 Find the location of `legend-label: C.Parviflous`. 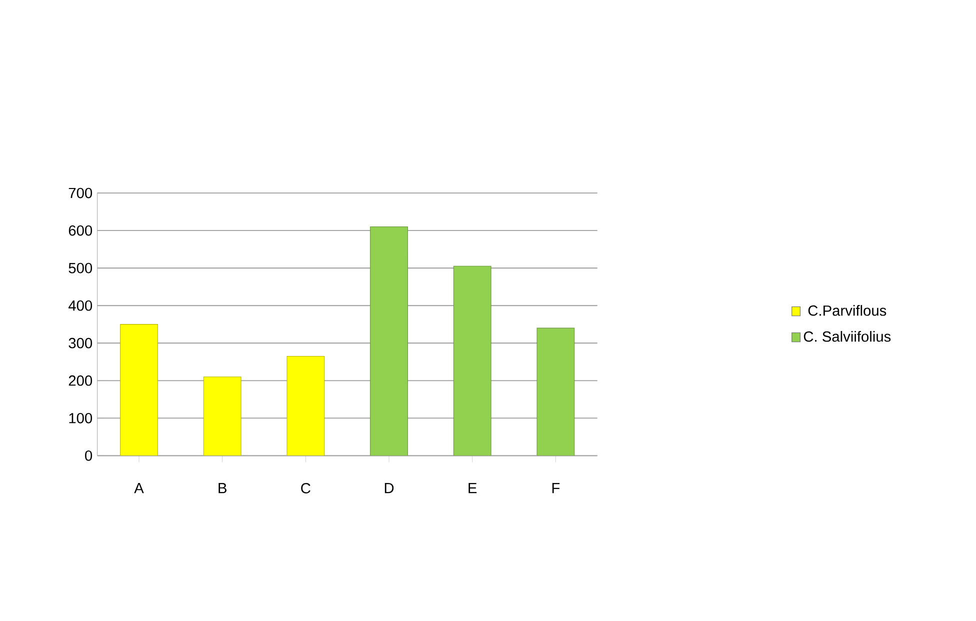

legend-label: C.Parviflous is located at coordinates (847, 310).